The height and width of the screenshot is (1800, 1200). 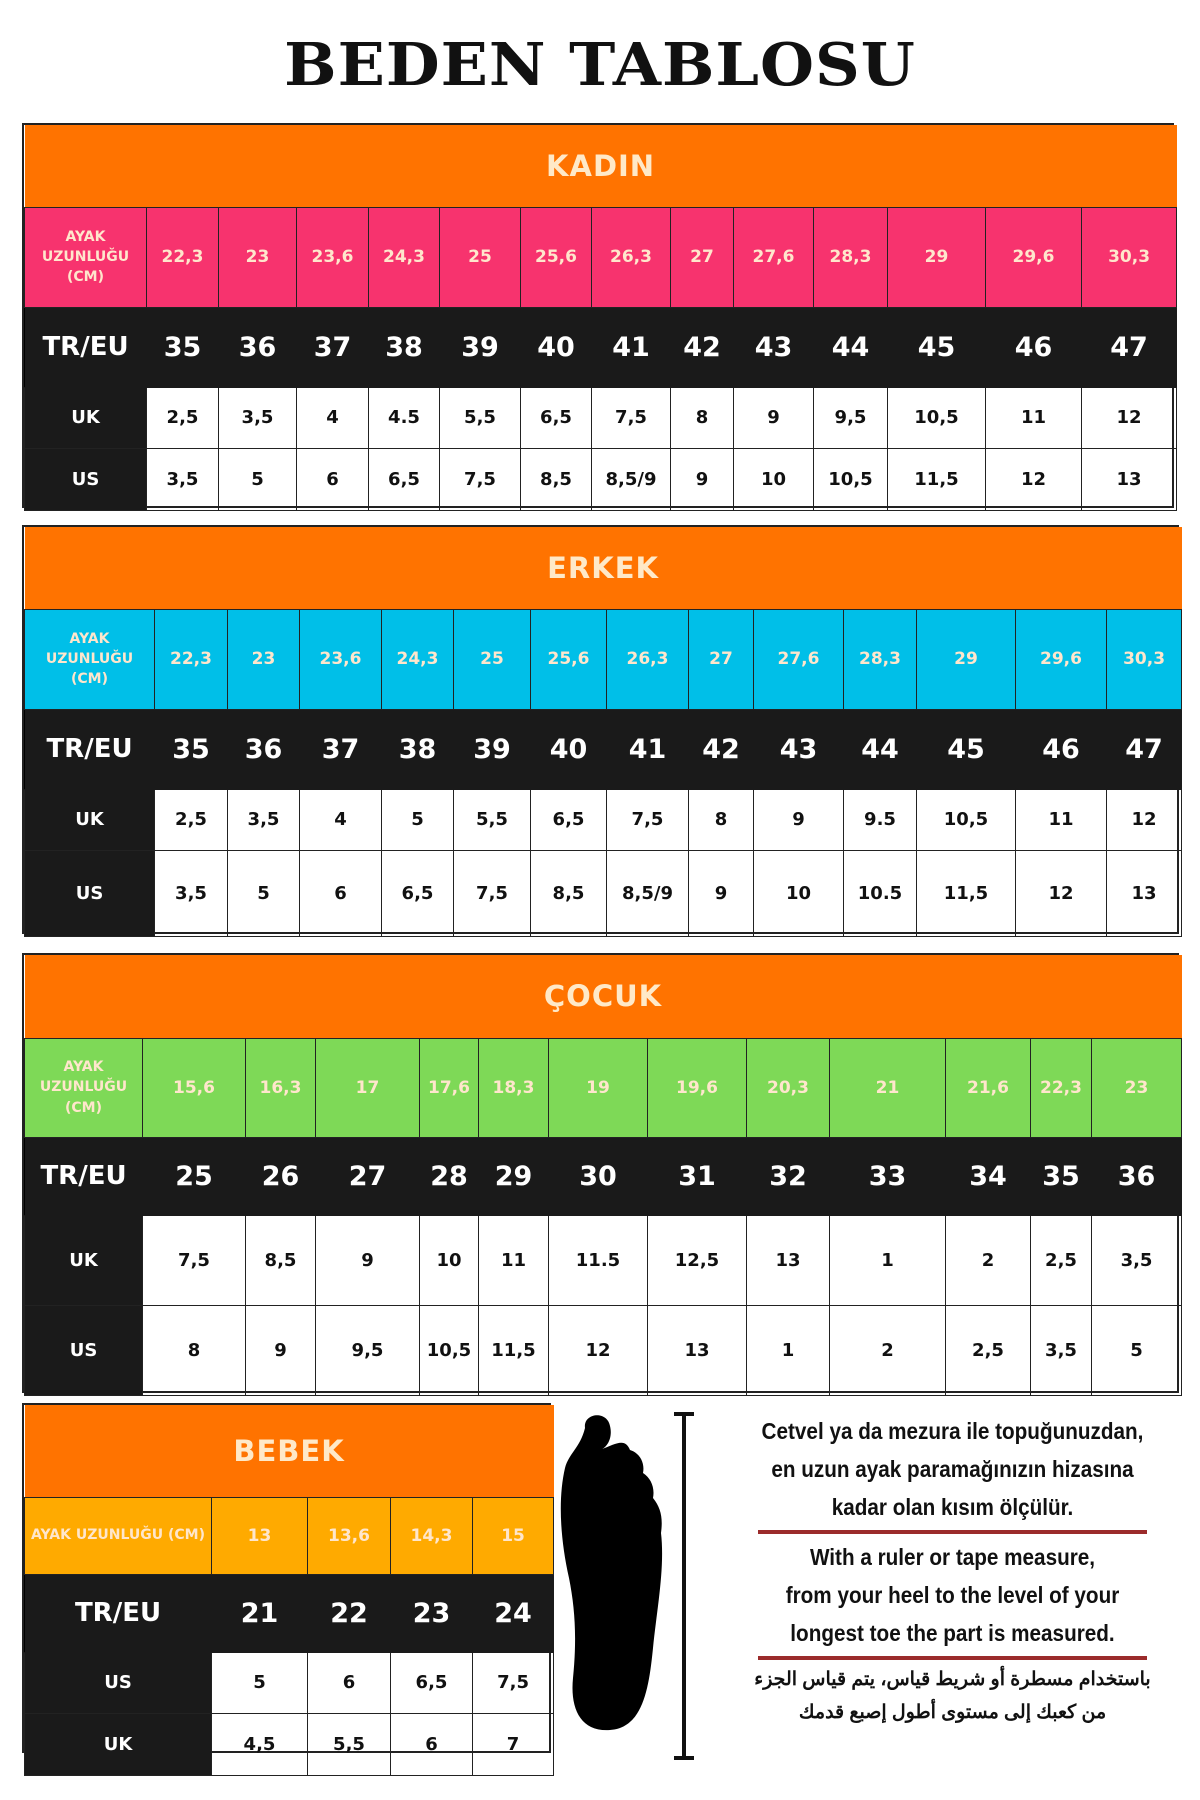 What do you see at coordinates (449, 1176) in the screenshot?
I see `size-cell: 28` at bounding box center [449, 1176].